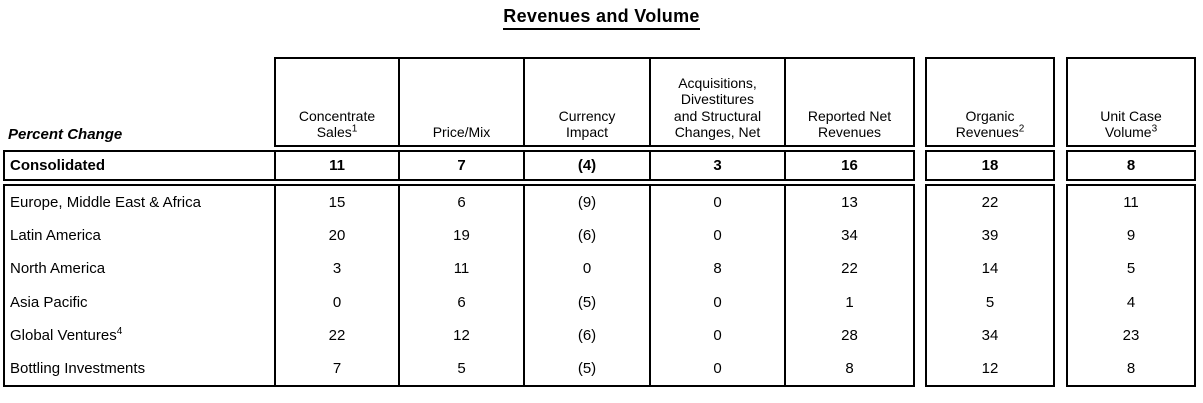 This screenshot has width=1203, height=403. I want to click on table-cell: 15, so click(336, 203).